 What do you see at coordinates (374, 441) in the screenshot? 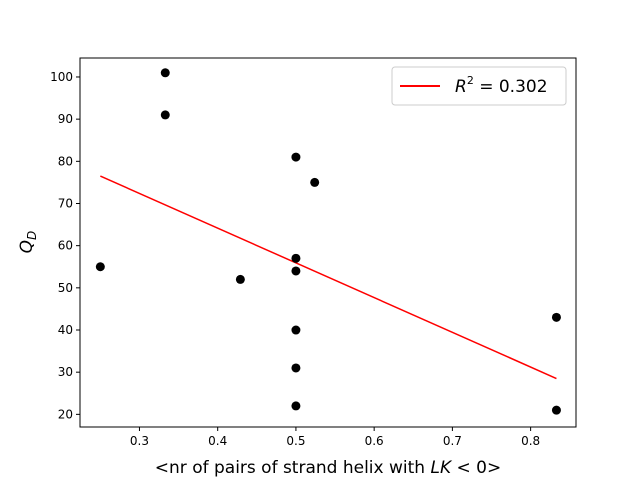
I see `x-tick-label: 0.6` at bounding box center [374, 441].